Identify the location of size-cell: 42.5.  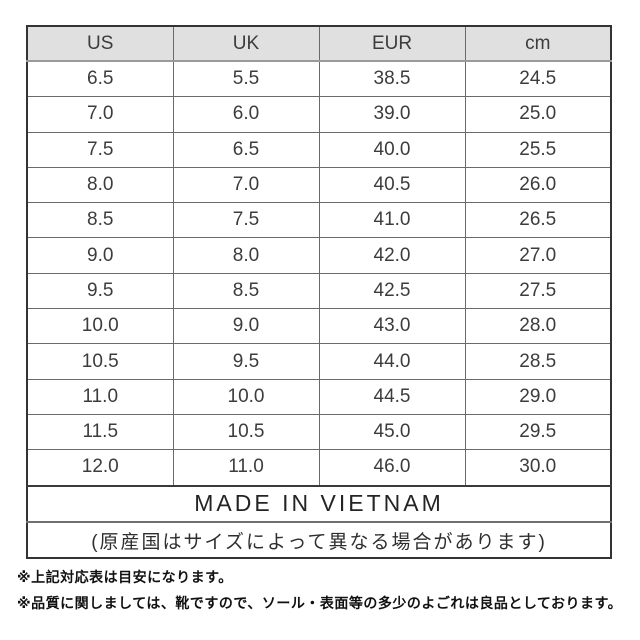
(392, 291).